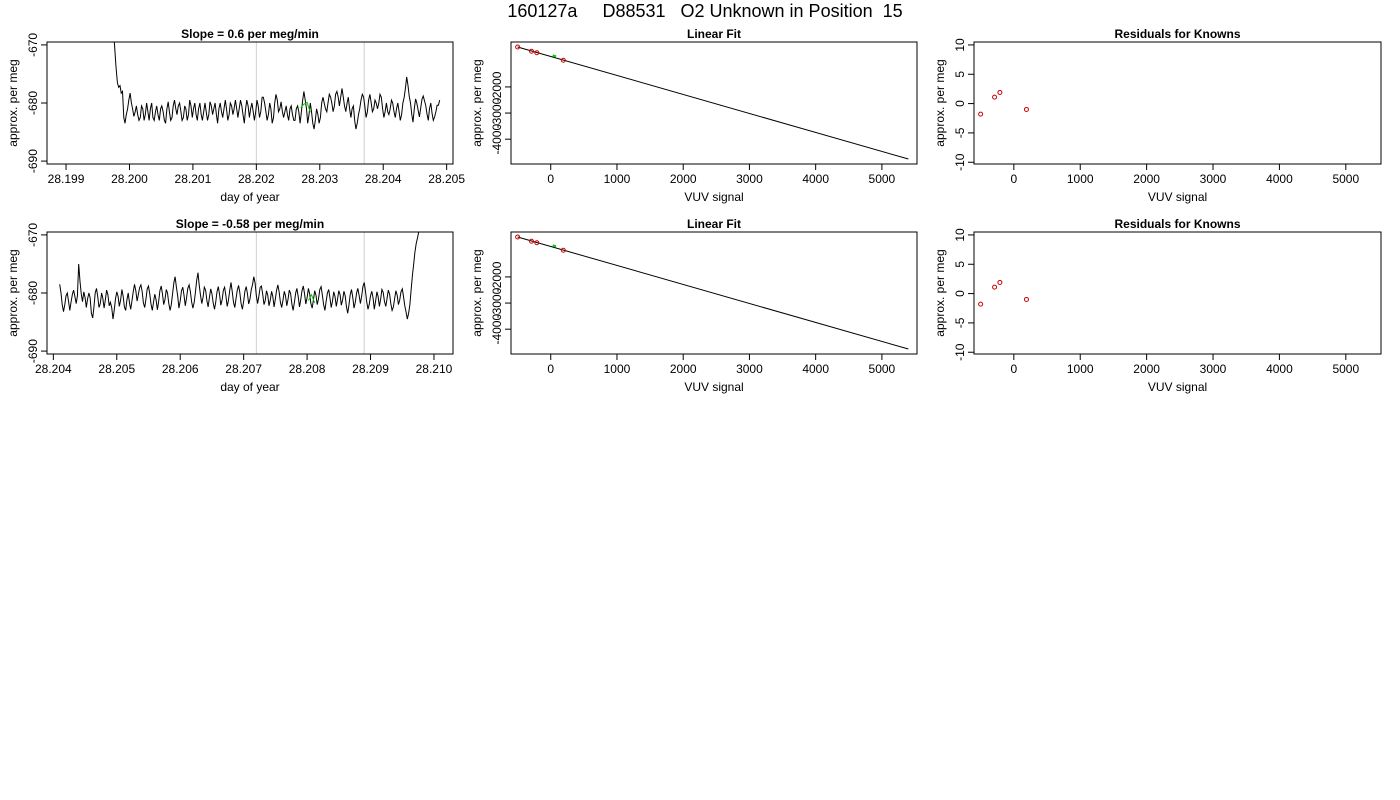  I want to click on x-tick-label: 28.199, so click(66, 179).